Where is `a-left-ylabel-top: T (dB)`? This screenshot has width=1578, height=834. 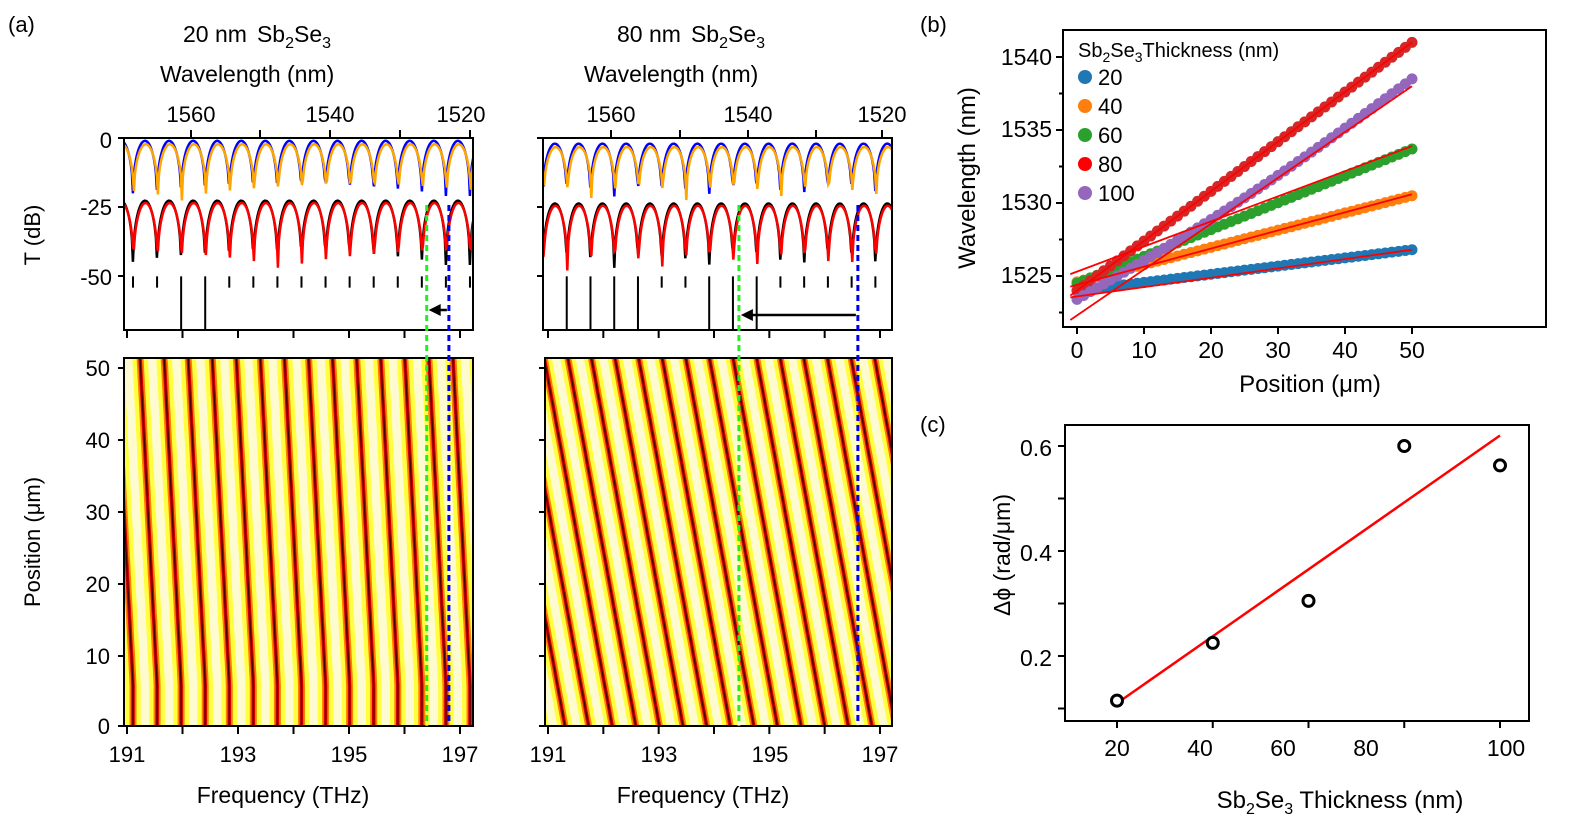 a-left-ylabel-top: T (dB) is located at coordinates (32, 235).